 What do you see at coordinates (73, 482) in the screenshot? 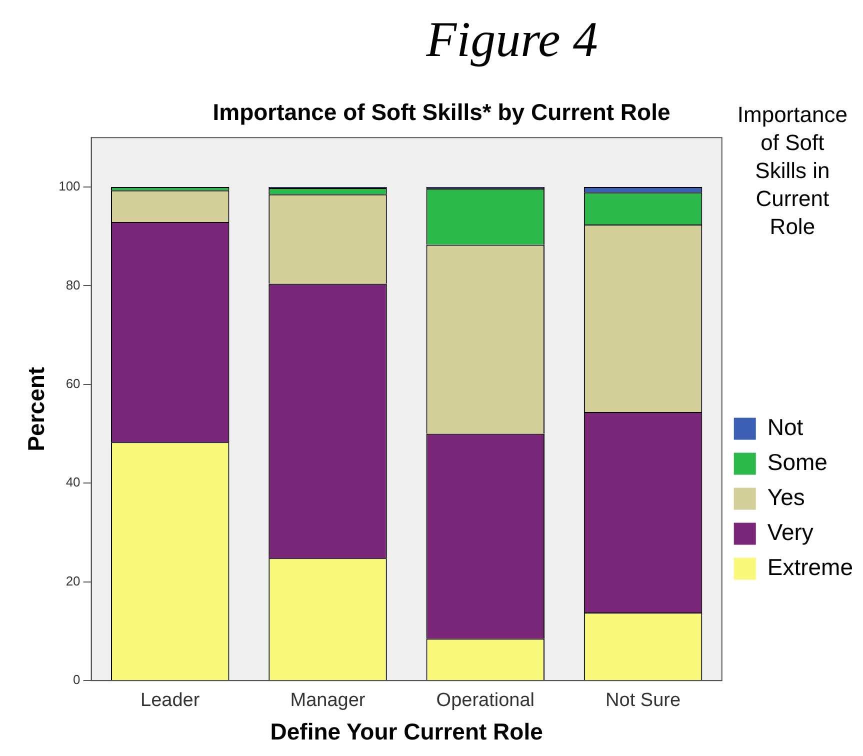
I see `y-tick-label: 40` at bounding box center [73, 482].